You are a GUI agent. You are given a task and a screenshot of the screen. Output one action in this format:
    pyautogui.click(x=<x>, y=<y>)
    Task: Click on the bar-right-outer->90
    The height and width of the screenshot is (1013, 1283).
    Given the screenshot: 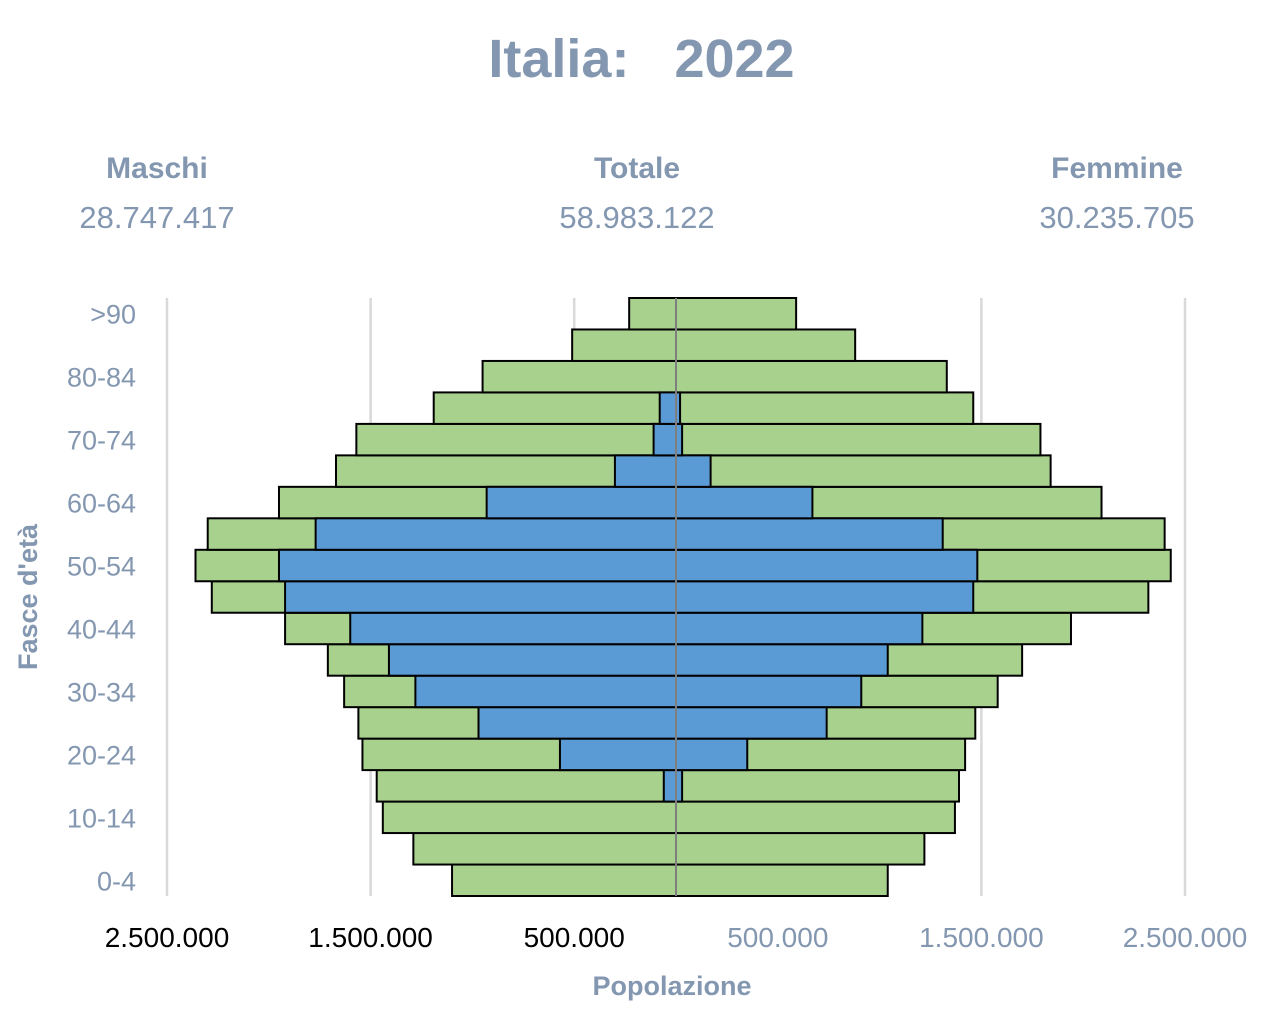 What is the action you would take?
    pyautogui.click(x=736, y=314)
    